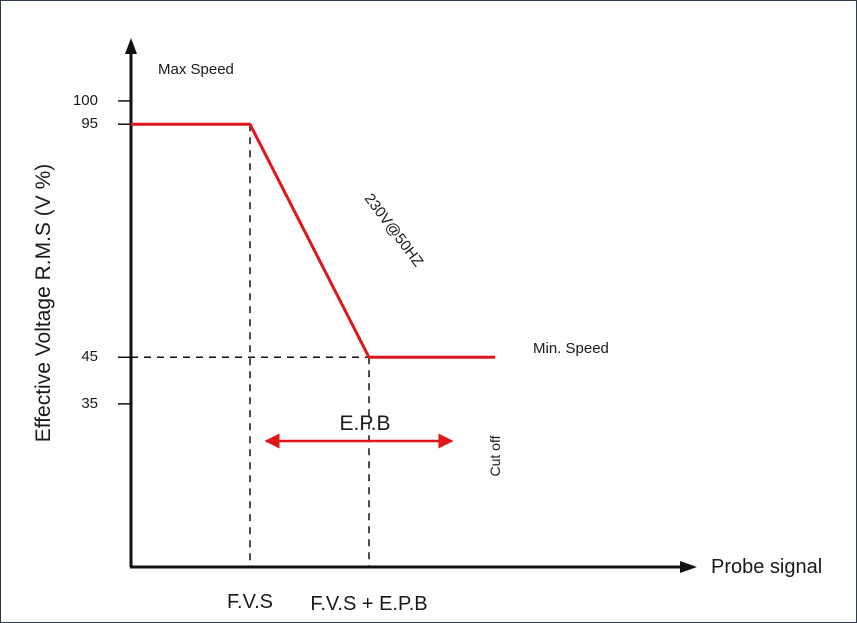 This screenshot has width=857, height=623. Describe the element at coordinates (196, 69) in the screenshot. I see `annotation-max-speed: Max Speed` at that location.